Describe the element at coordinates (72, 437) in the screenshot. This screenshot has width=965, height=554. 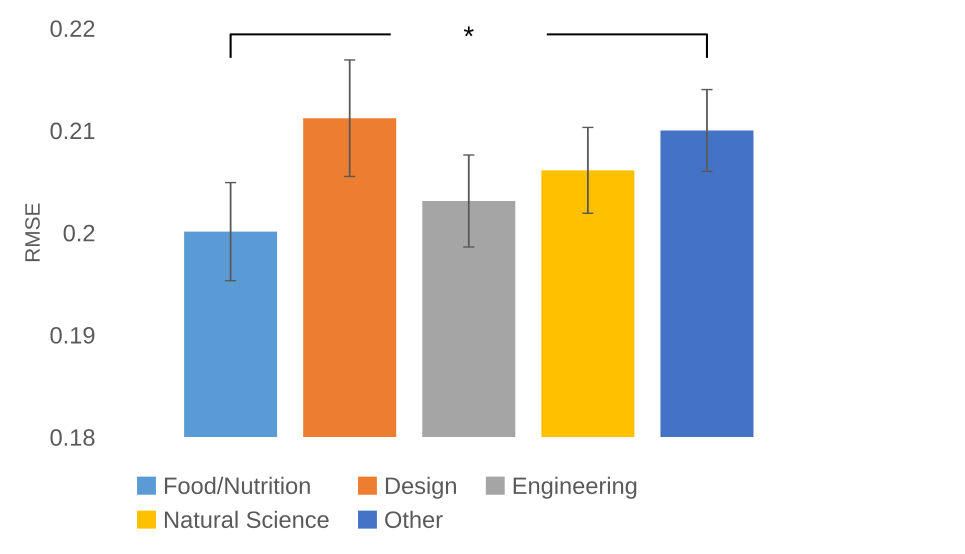
I see `y-tick-label: 0.18` at that location.